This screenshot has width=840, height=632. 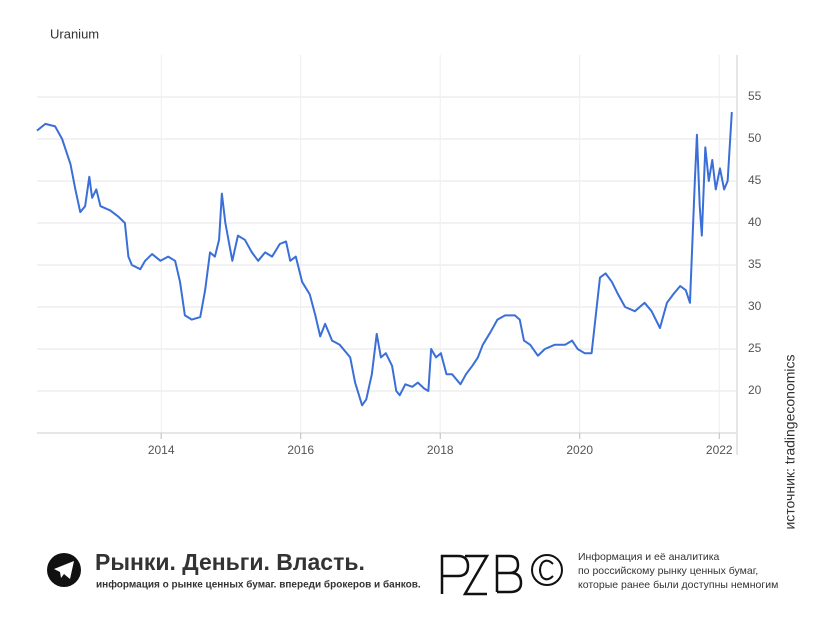 I want to click on chart-title: Uranium, so click(x=74, y=33).